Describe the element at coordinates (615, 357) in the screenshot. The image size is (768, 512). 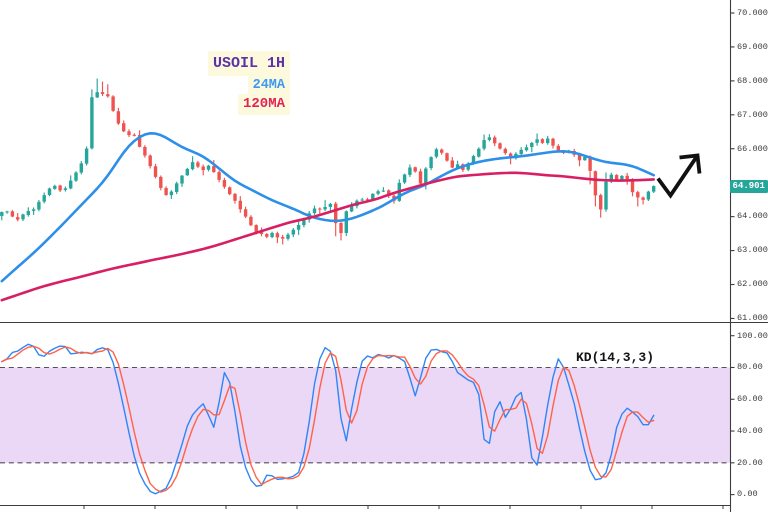
I see `stochastic-indicator-label: KD(14,3,3)` at that location.